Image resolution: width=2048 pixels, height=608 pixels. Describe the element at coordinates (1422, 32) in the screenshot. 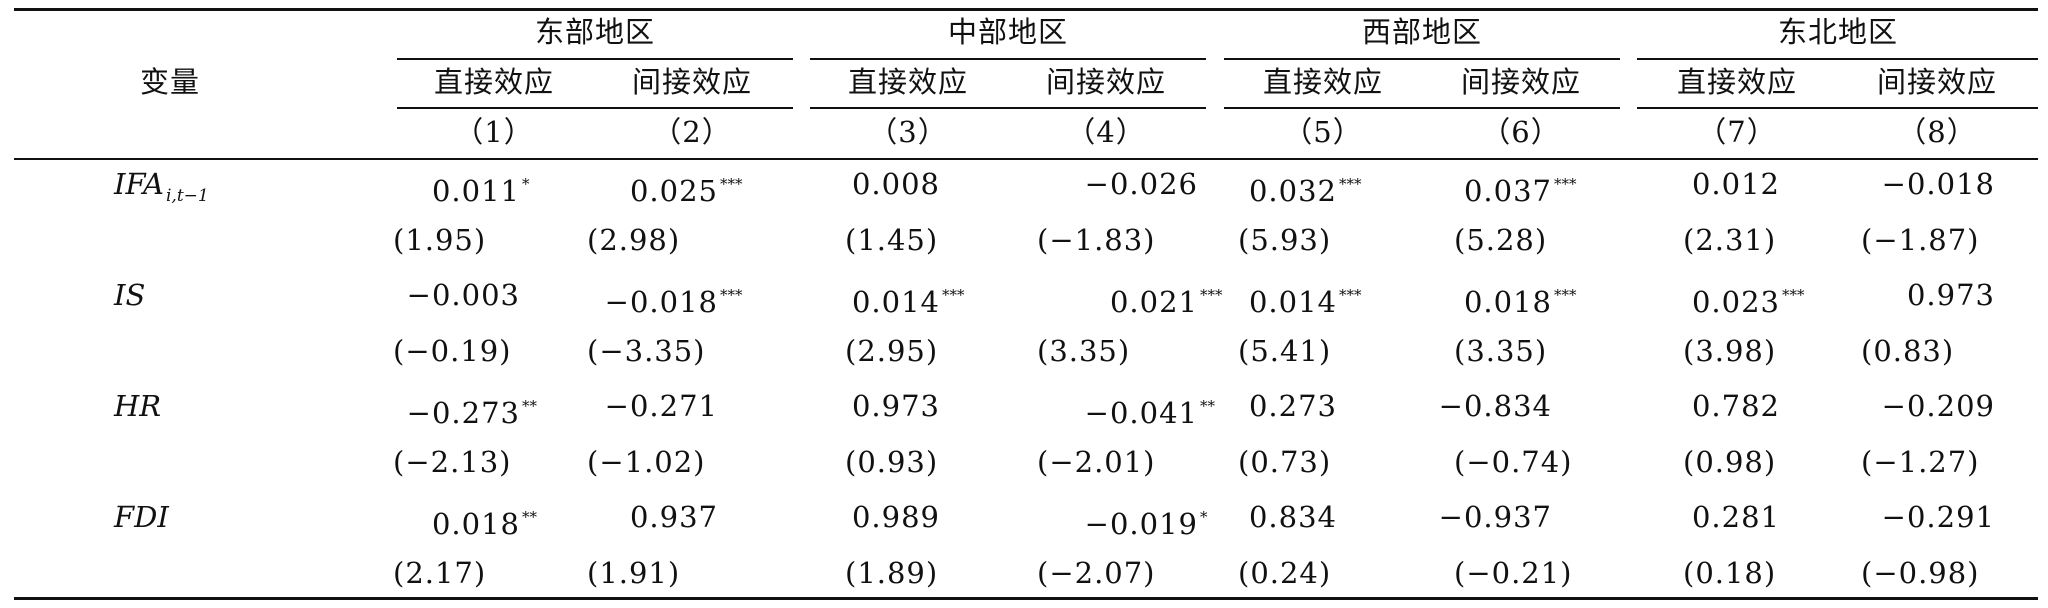

I see `region-header-west: 西部地区` at that location.